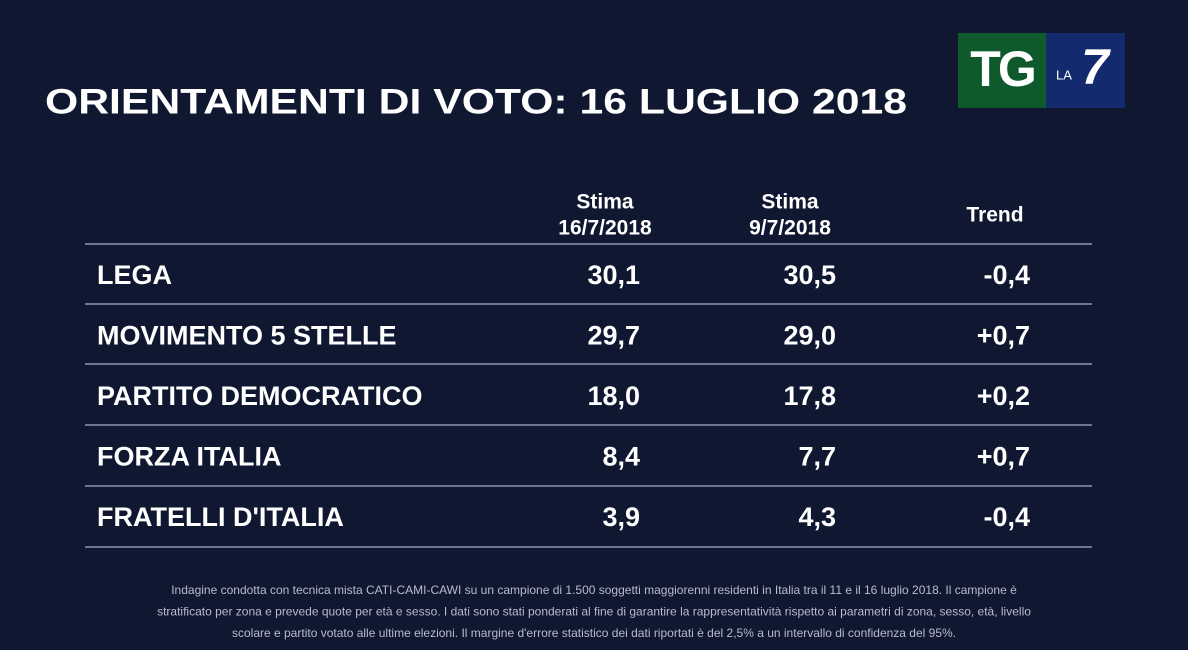 The image size is (1188, 650). Describe the element at coordinates (260, 396) in the screenshot. I see `party-name: PARTITO DEMOCRATICO` at that location.